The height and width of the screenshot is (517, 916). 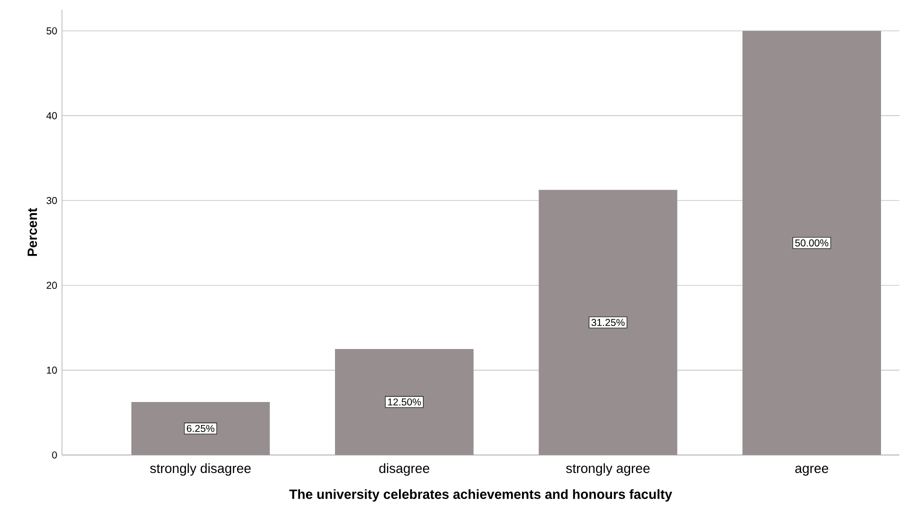 What do you see at coordinates (811, 471) in the screenshot?
I see `x-tick-label: agree` at bounding box center [811, 471].